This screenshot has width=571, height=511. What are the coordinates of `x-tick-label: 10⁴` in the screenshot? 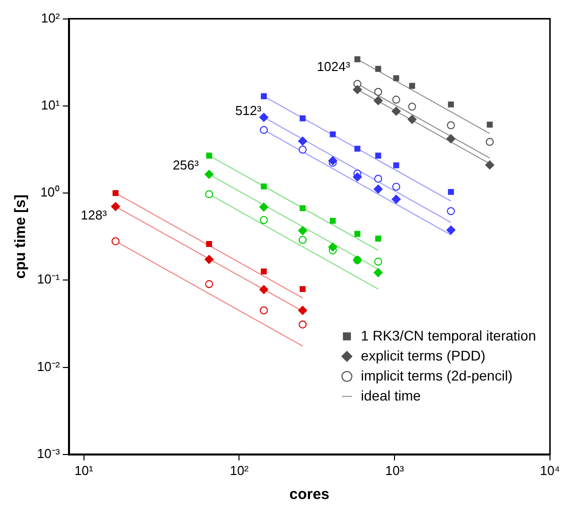 It's located at (550, 470).